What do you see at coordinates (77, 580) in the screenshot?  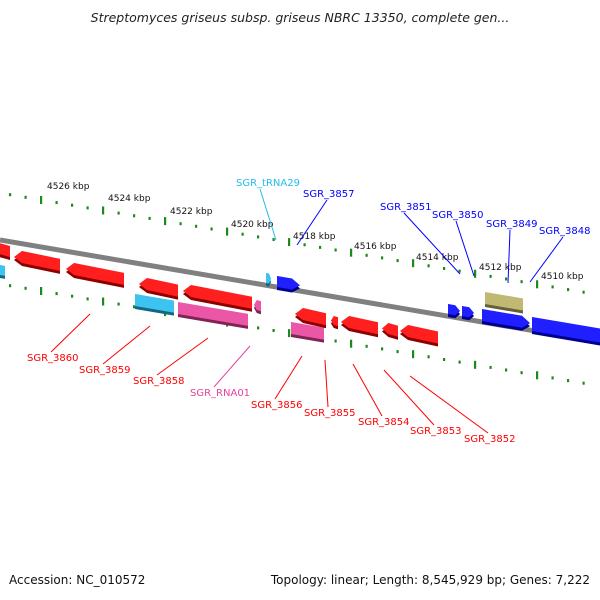 I see `accession-text: Accession: NC_010572` at bounding box center [77, 580].